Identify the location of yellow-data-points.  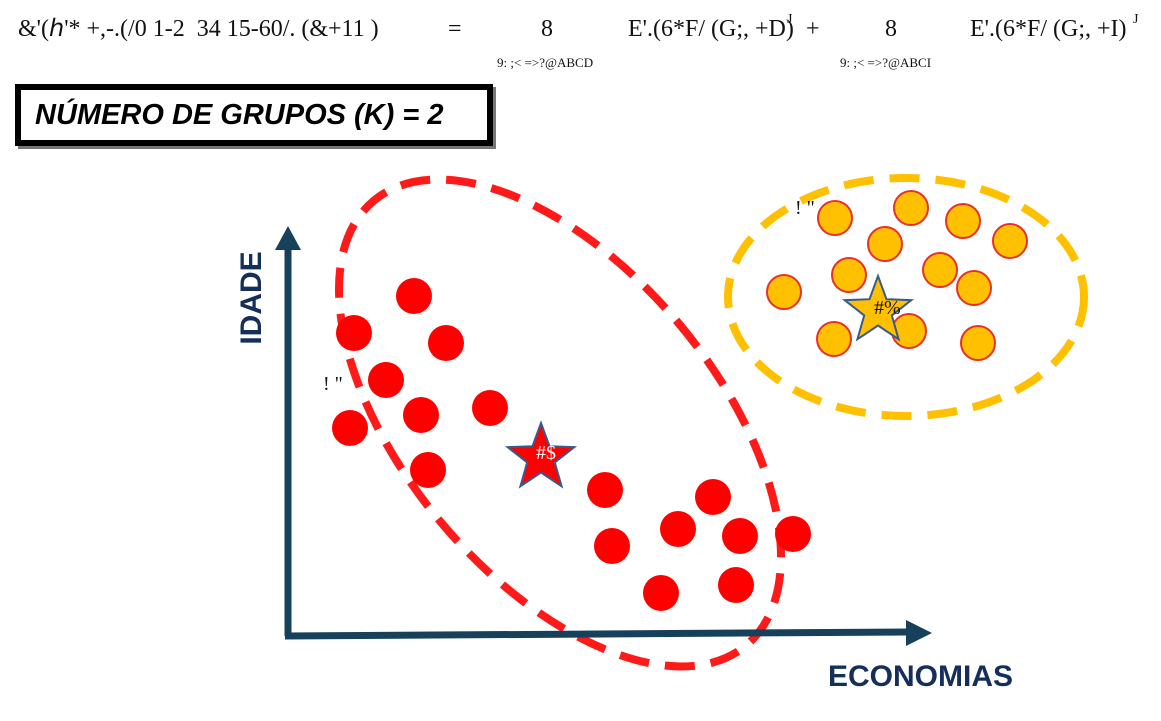
(897, 275).